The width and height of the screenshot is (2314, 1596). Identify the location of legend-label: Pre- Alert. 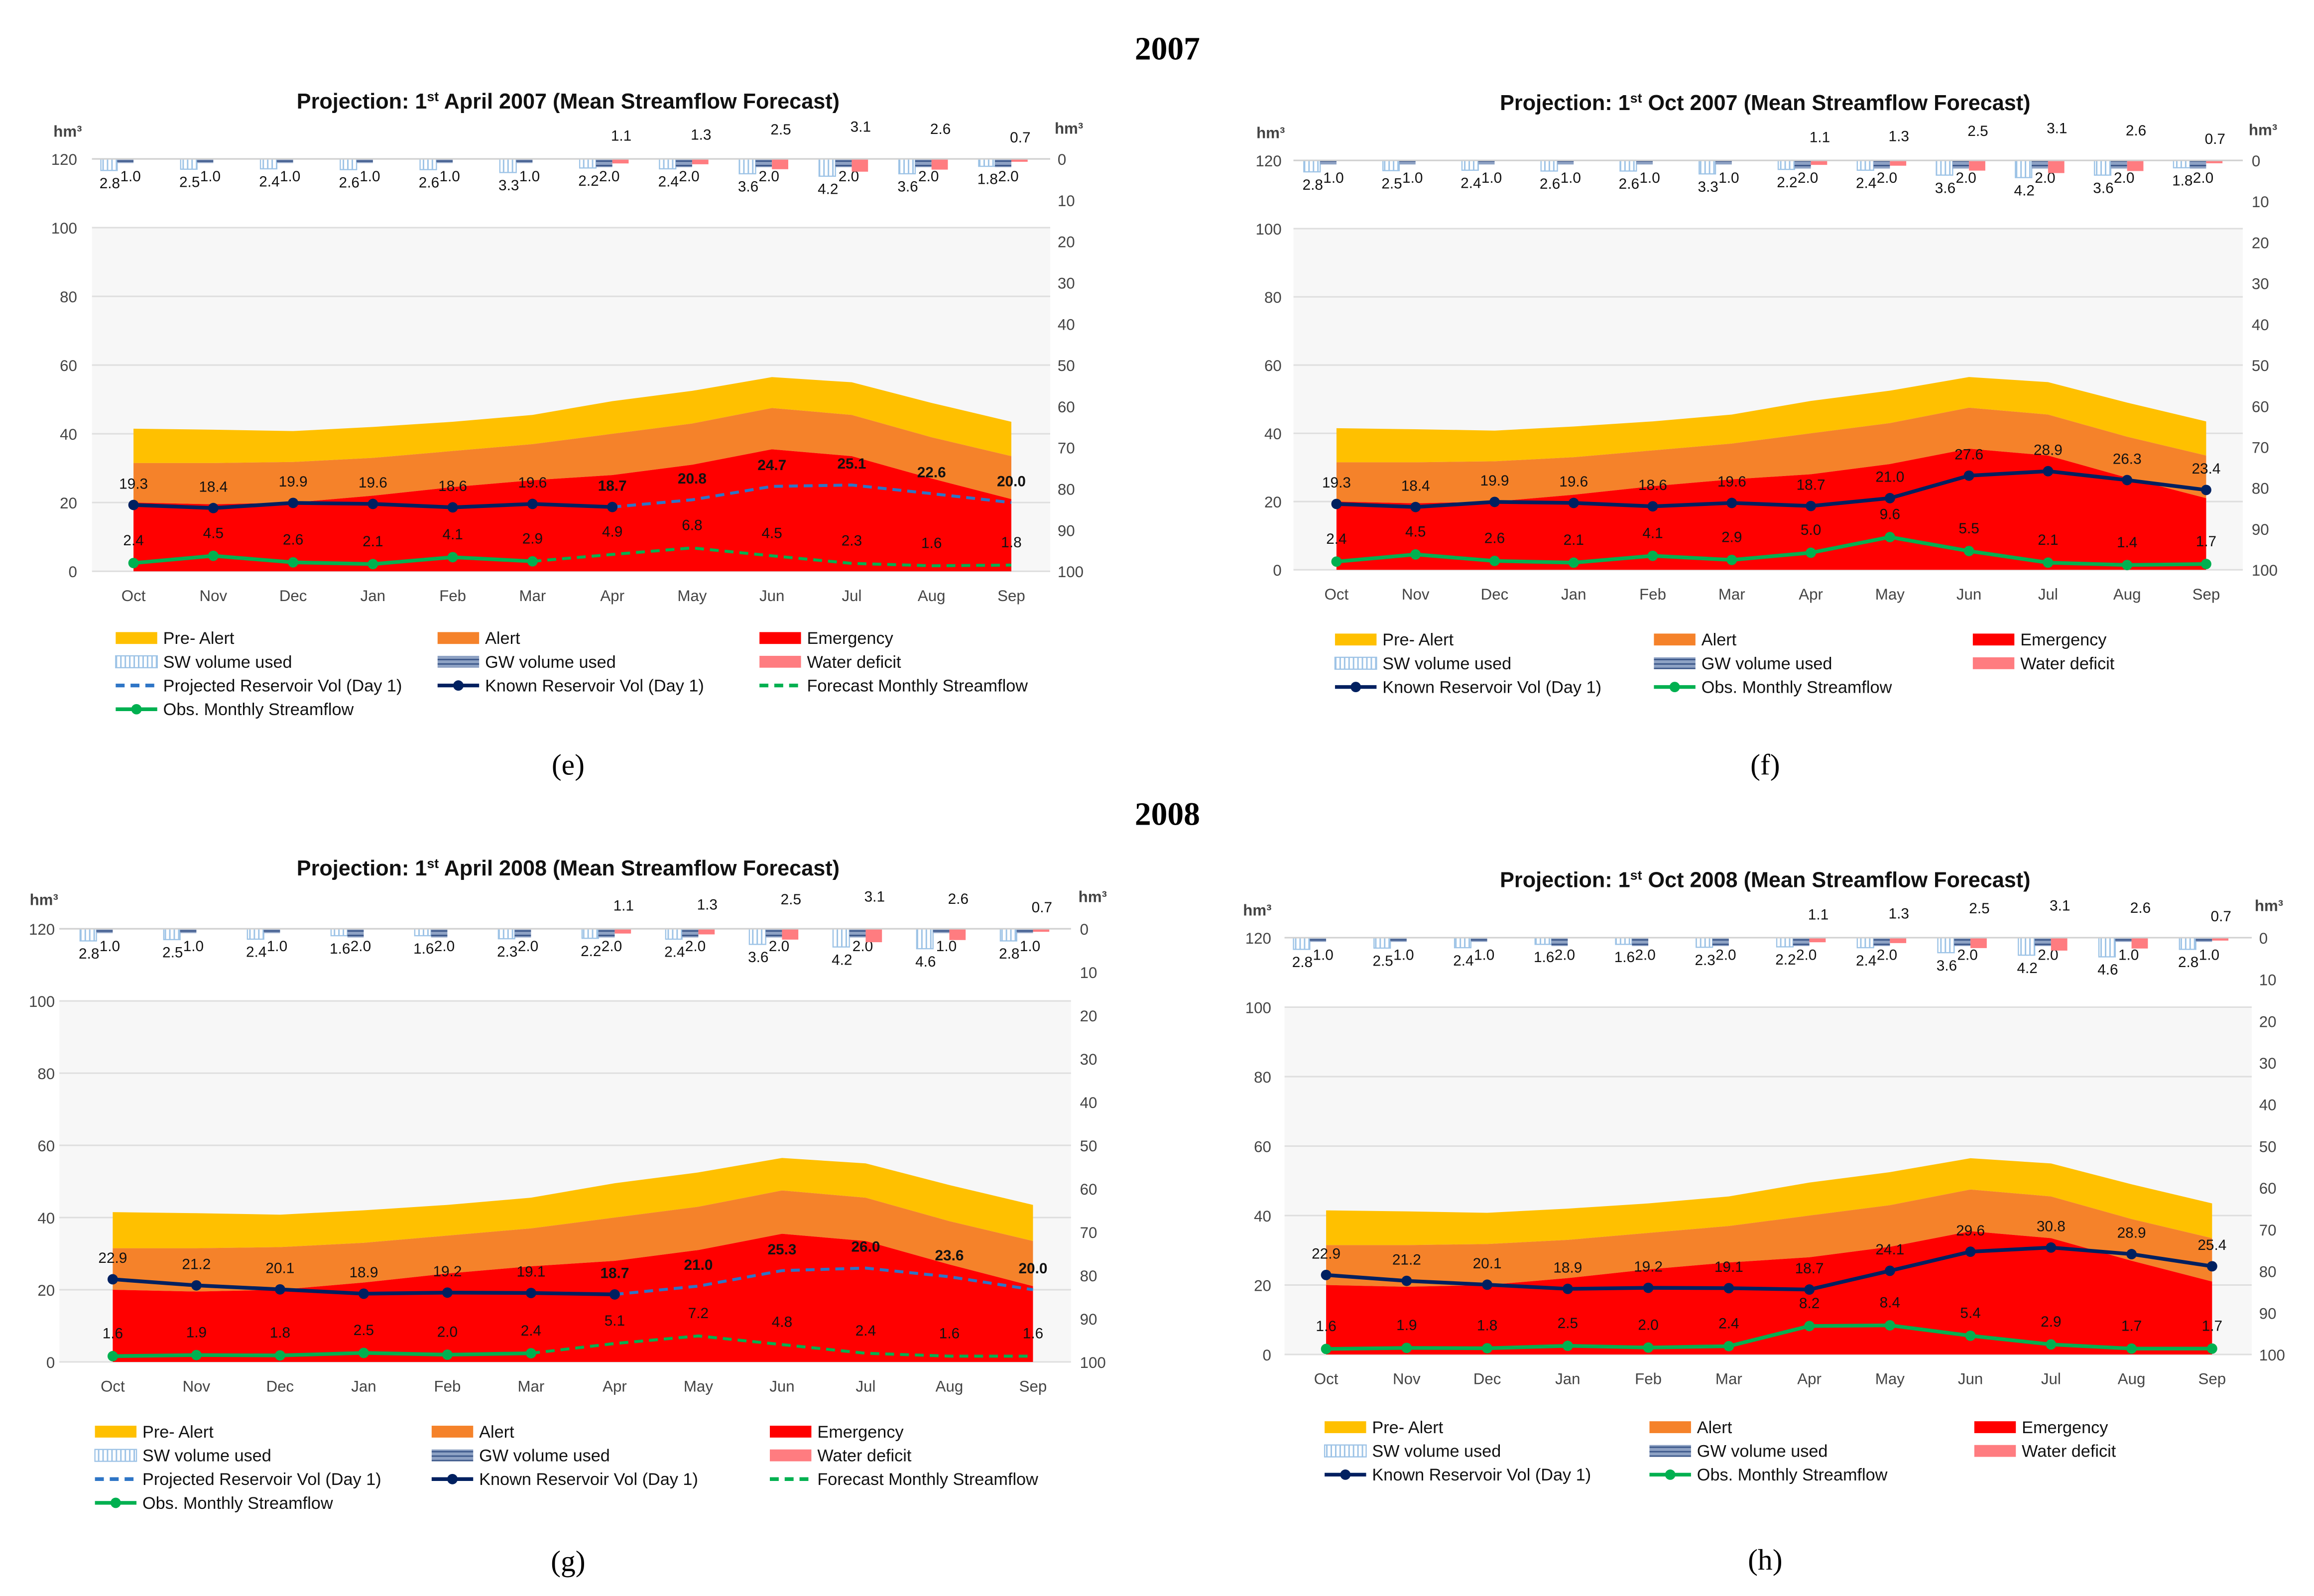
(1407, 1427).